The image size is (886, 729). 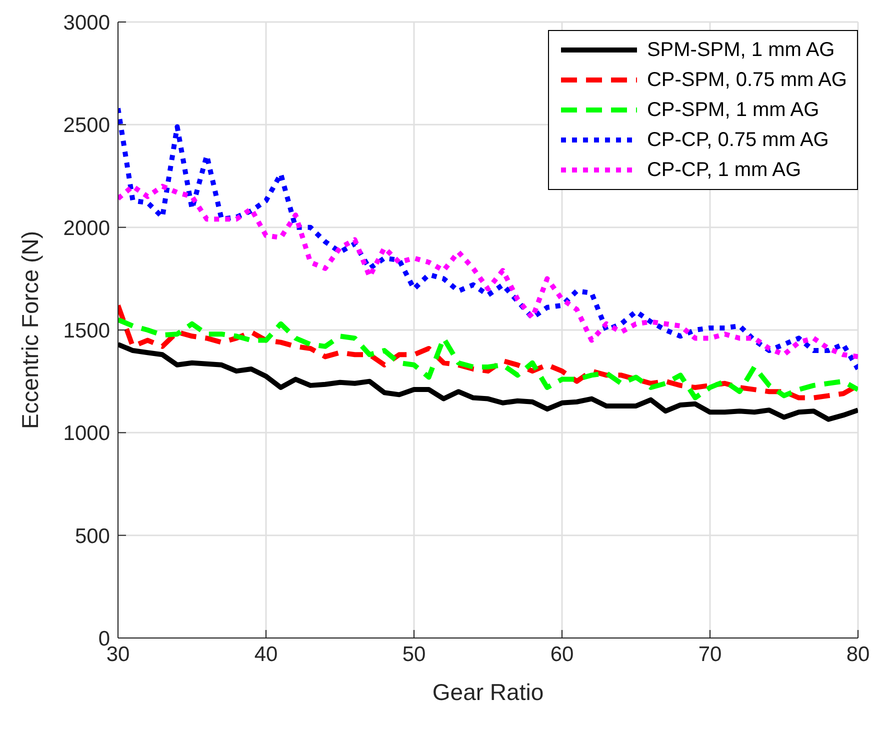 What do you see at coordinates (86, 126) in the screenshot?
I see `y-tick-label: 2500` at bounding box center [86, 126].